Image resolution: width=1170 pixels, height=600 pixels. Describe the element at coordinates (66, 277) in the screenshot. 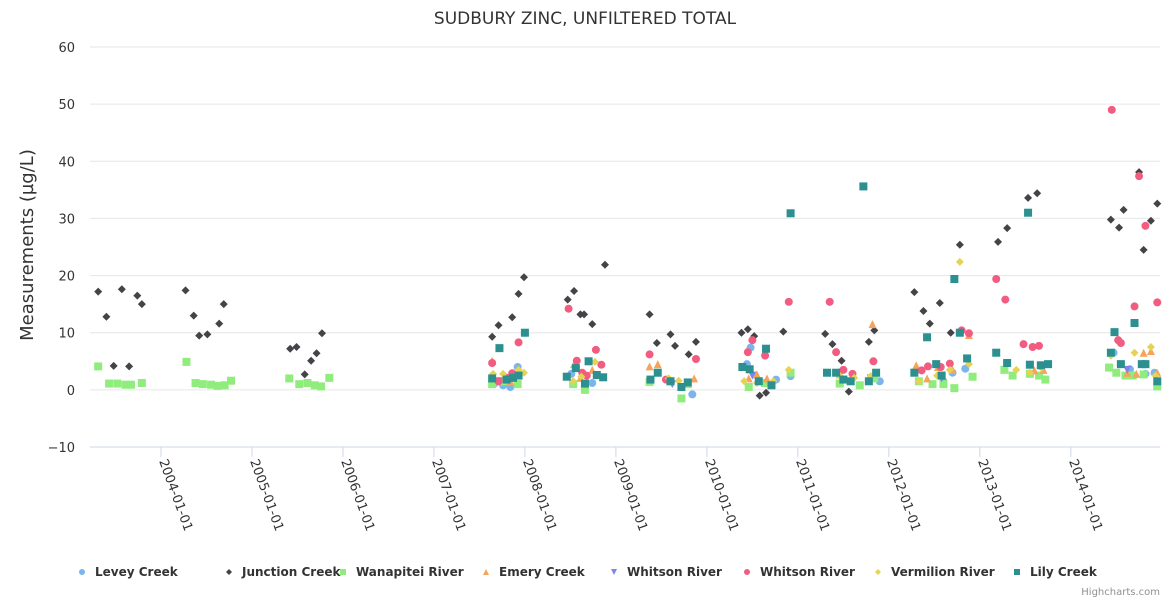

I see `y-tick-label: 20` at that location.